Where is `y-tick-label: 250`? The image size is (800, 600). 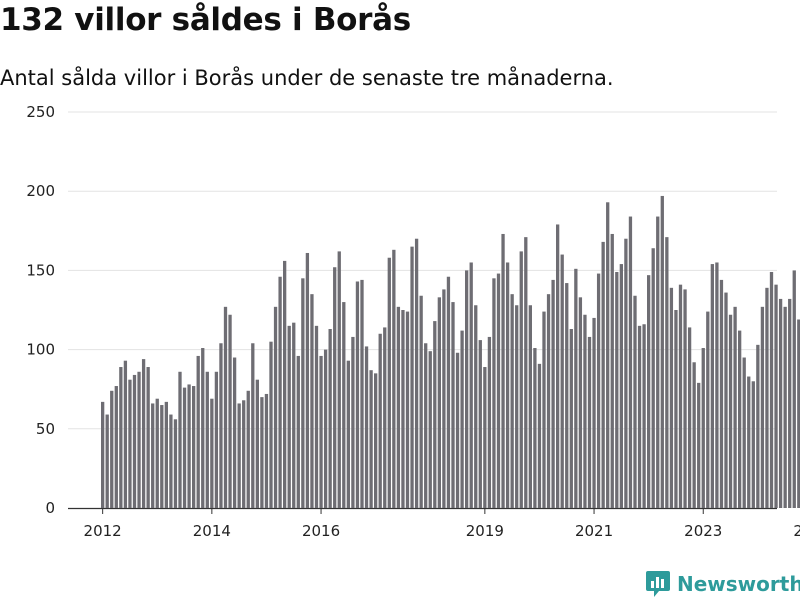
y-tick-label: 250 is located at coordinates (40, 112).